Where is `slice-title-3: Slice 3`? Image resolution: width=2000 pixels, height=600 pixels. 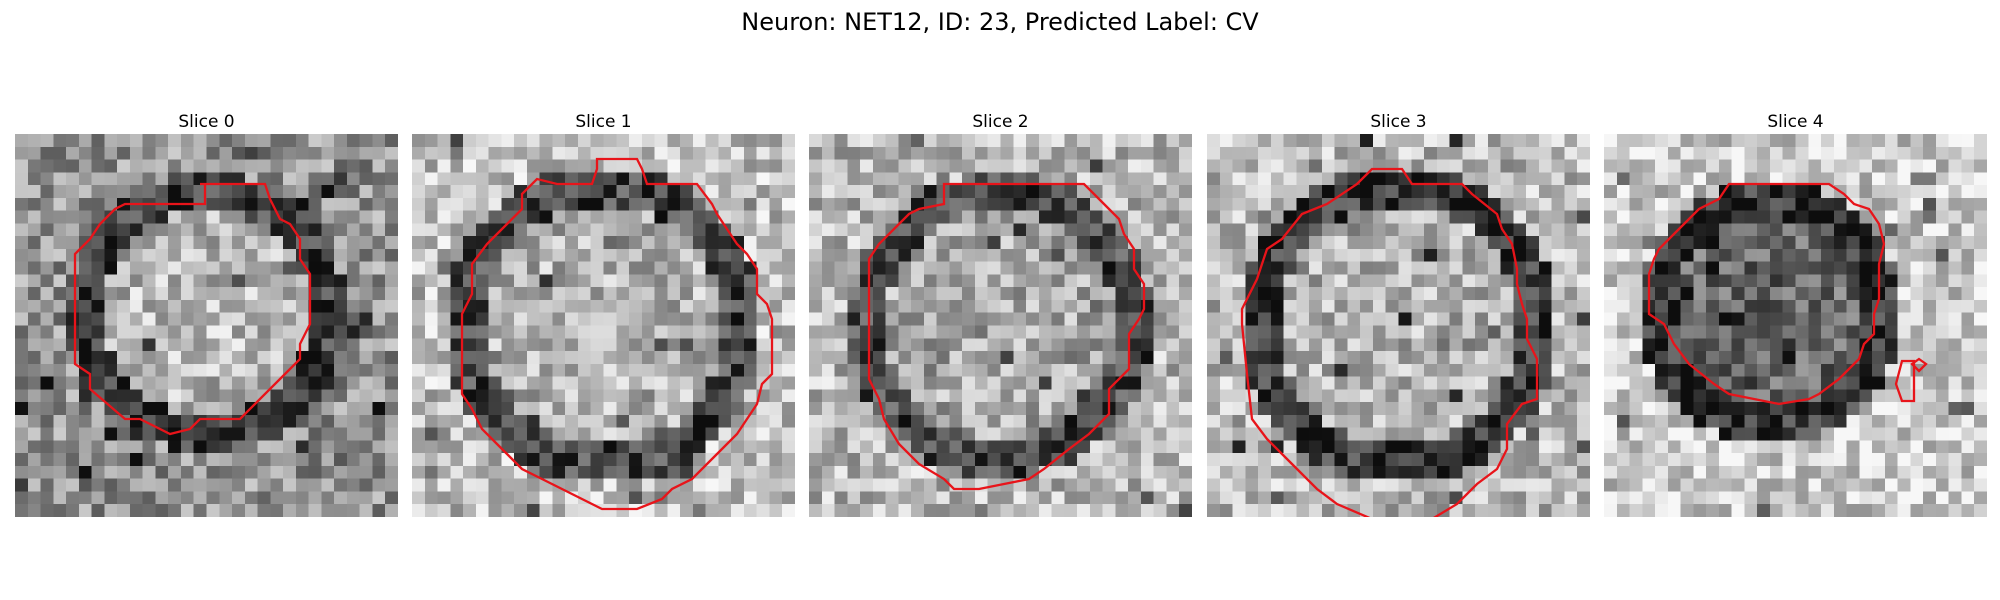
slice-title-3: Slice 3 is located at coordinates (1398, 122).